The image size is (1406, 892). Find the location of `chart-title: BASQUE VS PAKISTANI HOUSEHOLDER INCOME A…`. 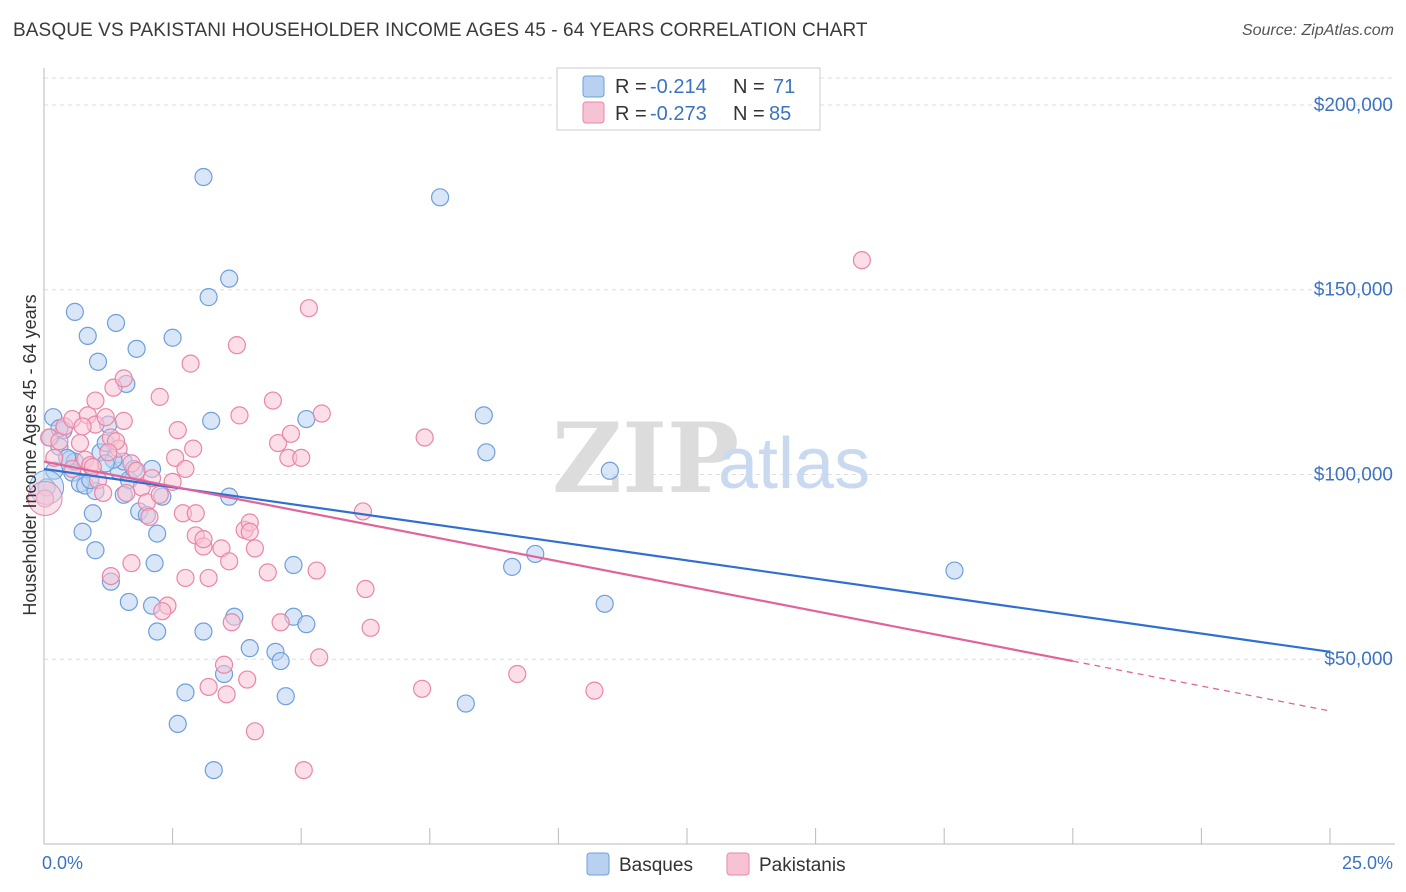

chart-title: BASQUE VS PAKISTANI HOUSEHOLDER INCOME A… is located at coordinates (440, 30).